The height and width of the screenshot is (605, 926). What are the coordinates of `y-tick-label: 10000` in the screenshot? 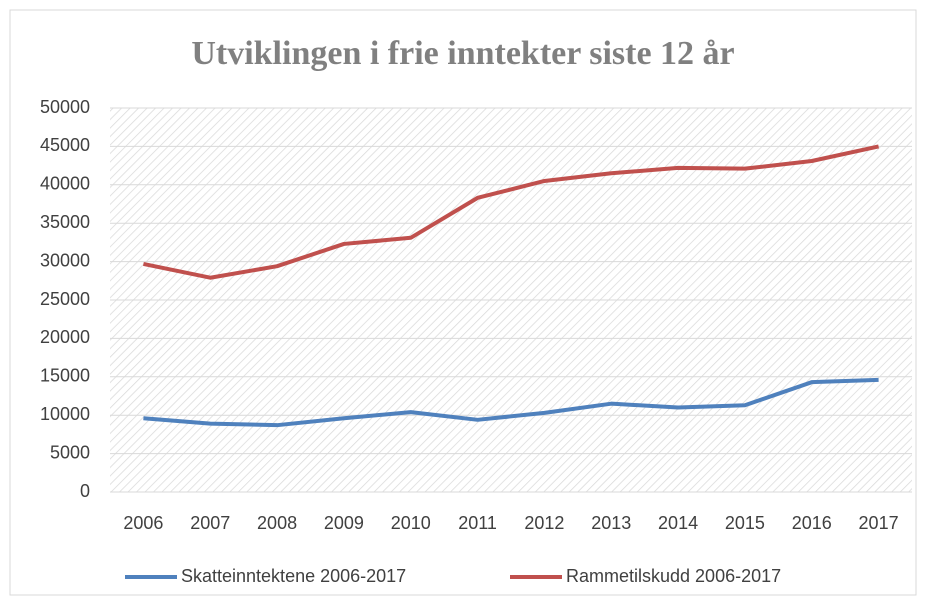 It's located at (65, 414).